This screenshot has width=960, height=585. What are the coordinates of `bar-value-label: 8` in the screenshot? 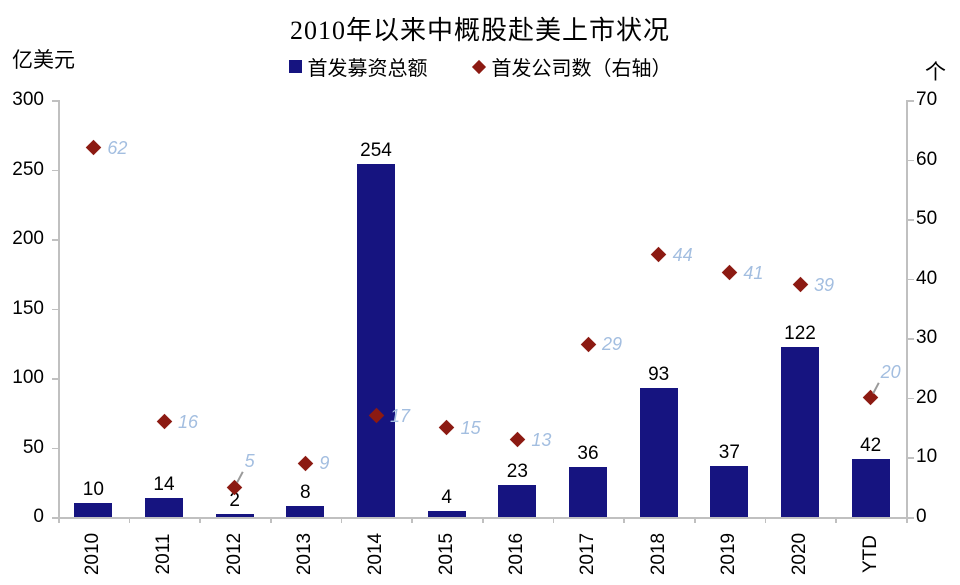 It's located at (305, 492).